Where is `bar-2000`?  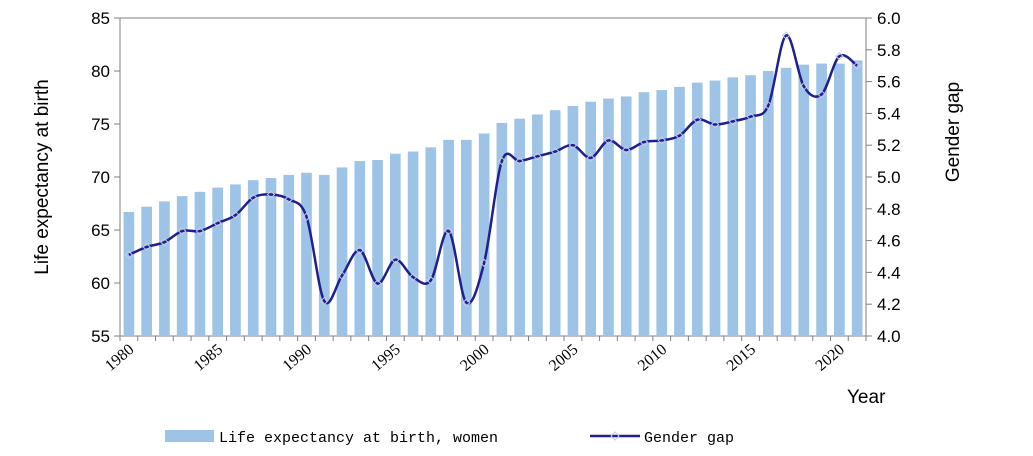
bar-2000 is located at coordinates (484, 234).